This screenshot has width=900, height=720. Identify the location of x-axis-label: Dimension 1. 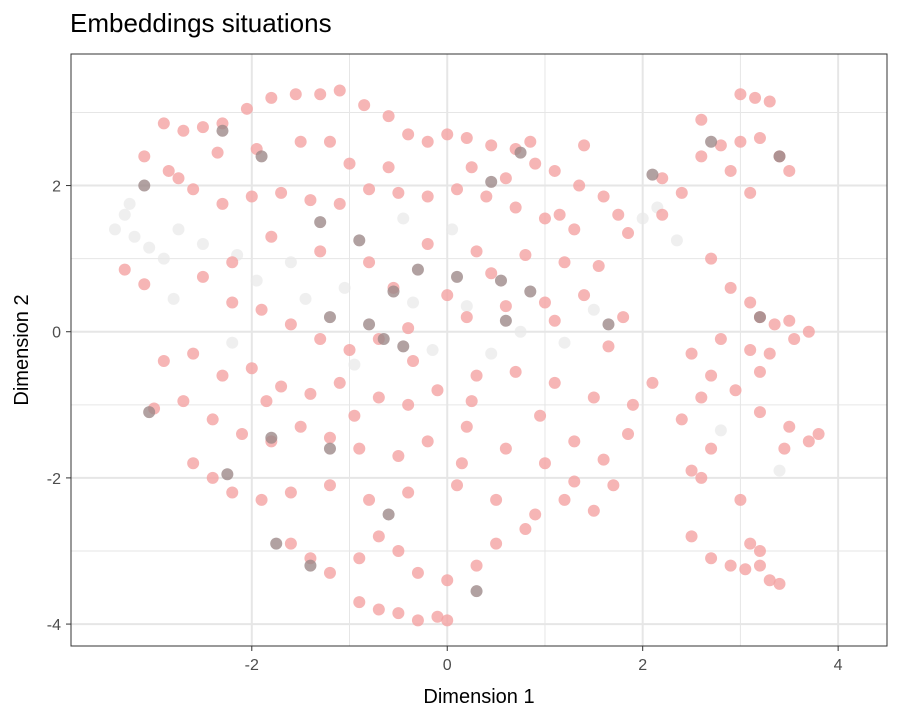
(478, 697).